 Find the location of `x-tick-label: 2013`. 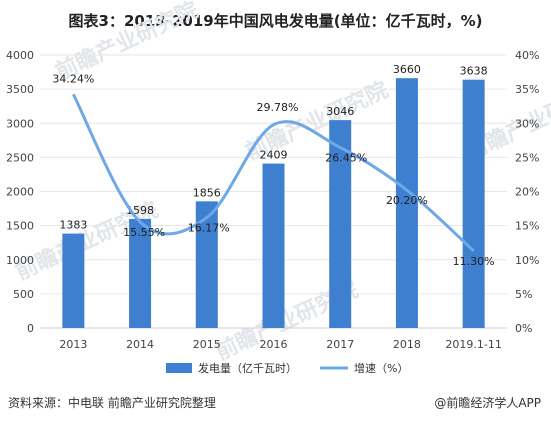

x-tick-label: 2013 is located at coordinates (73, 344).